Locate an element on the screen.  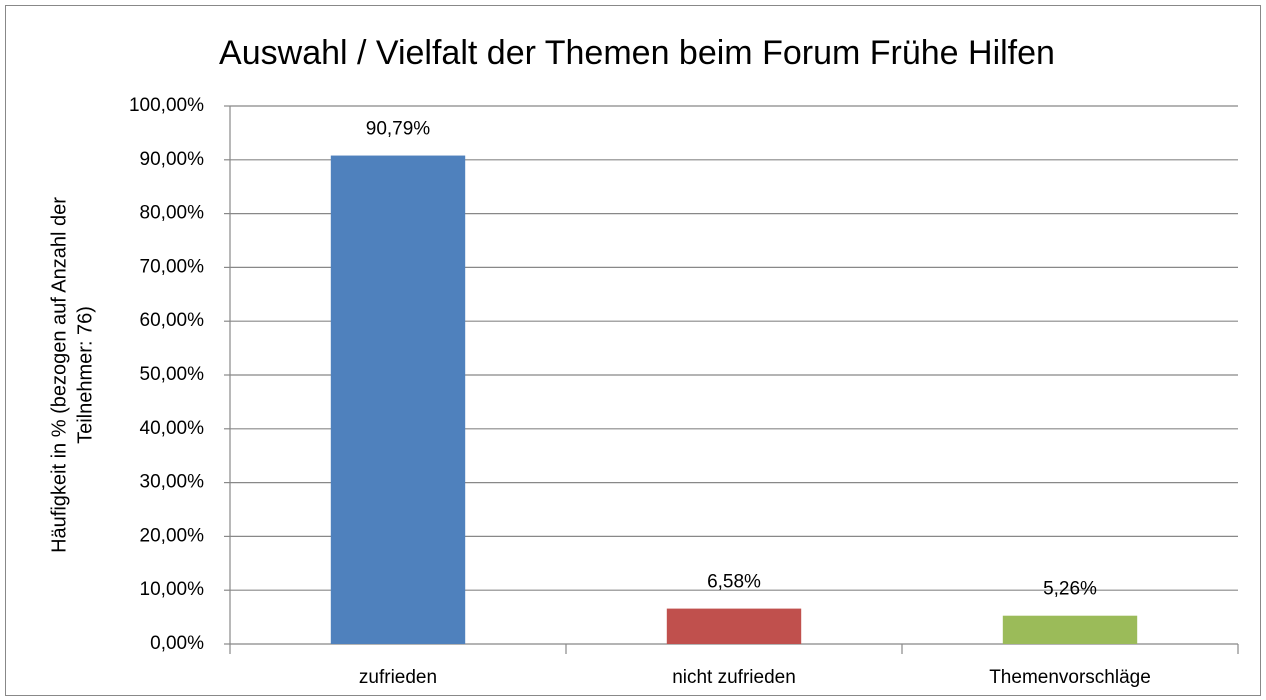
y-tick-label: 0,00% is located at coordinates (177, 643).